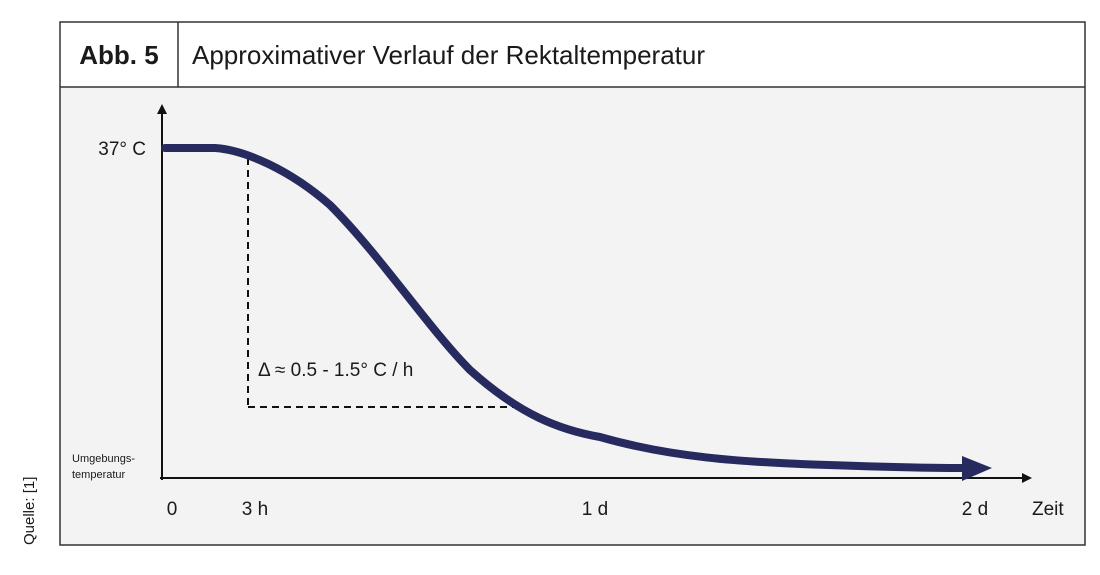 The height and width of the screenshot is (575, 1100). I want to click on y-bottom-label: temperatur, so click(99, 475).